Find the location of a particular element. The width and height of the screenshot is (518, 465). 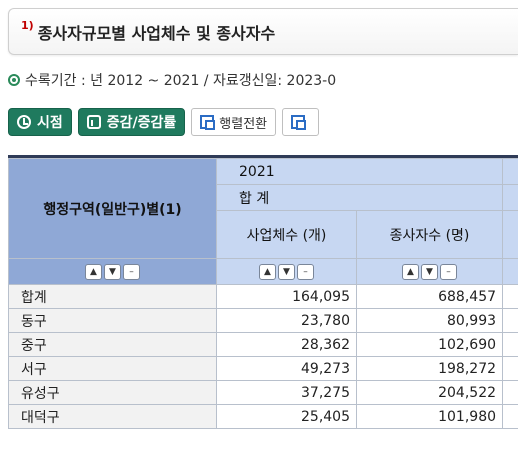

table-row: 중구 28,362 102,690 is located at coordinates (263, 344).